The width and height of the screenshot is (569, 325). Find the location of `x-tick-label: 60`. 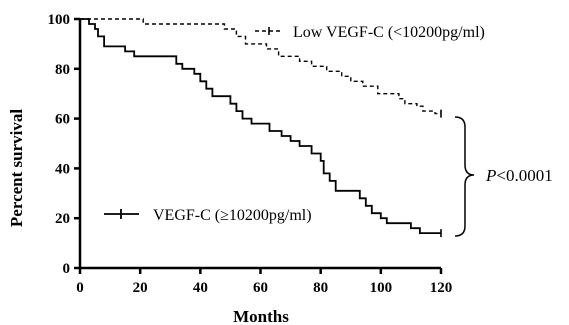

x-tick-label: 60 is located at coordinates (260, 288).